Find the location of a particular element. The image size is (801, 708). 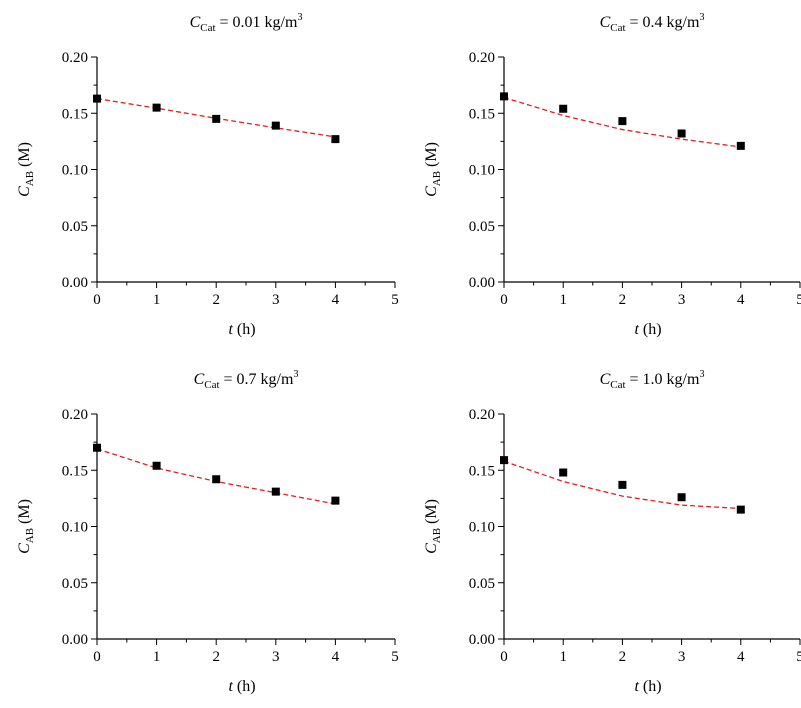

chart-title: CCat = 0.01 kg/m3 is located at coordinates (246, 23).